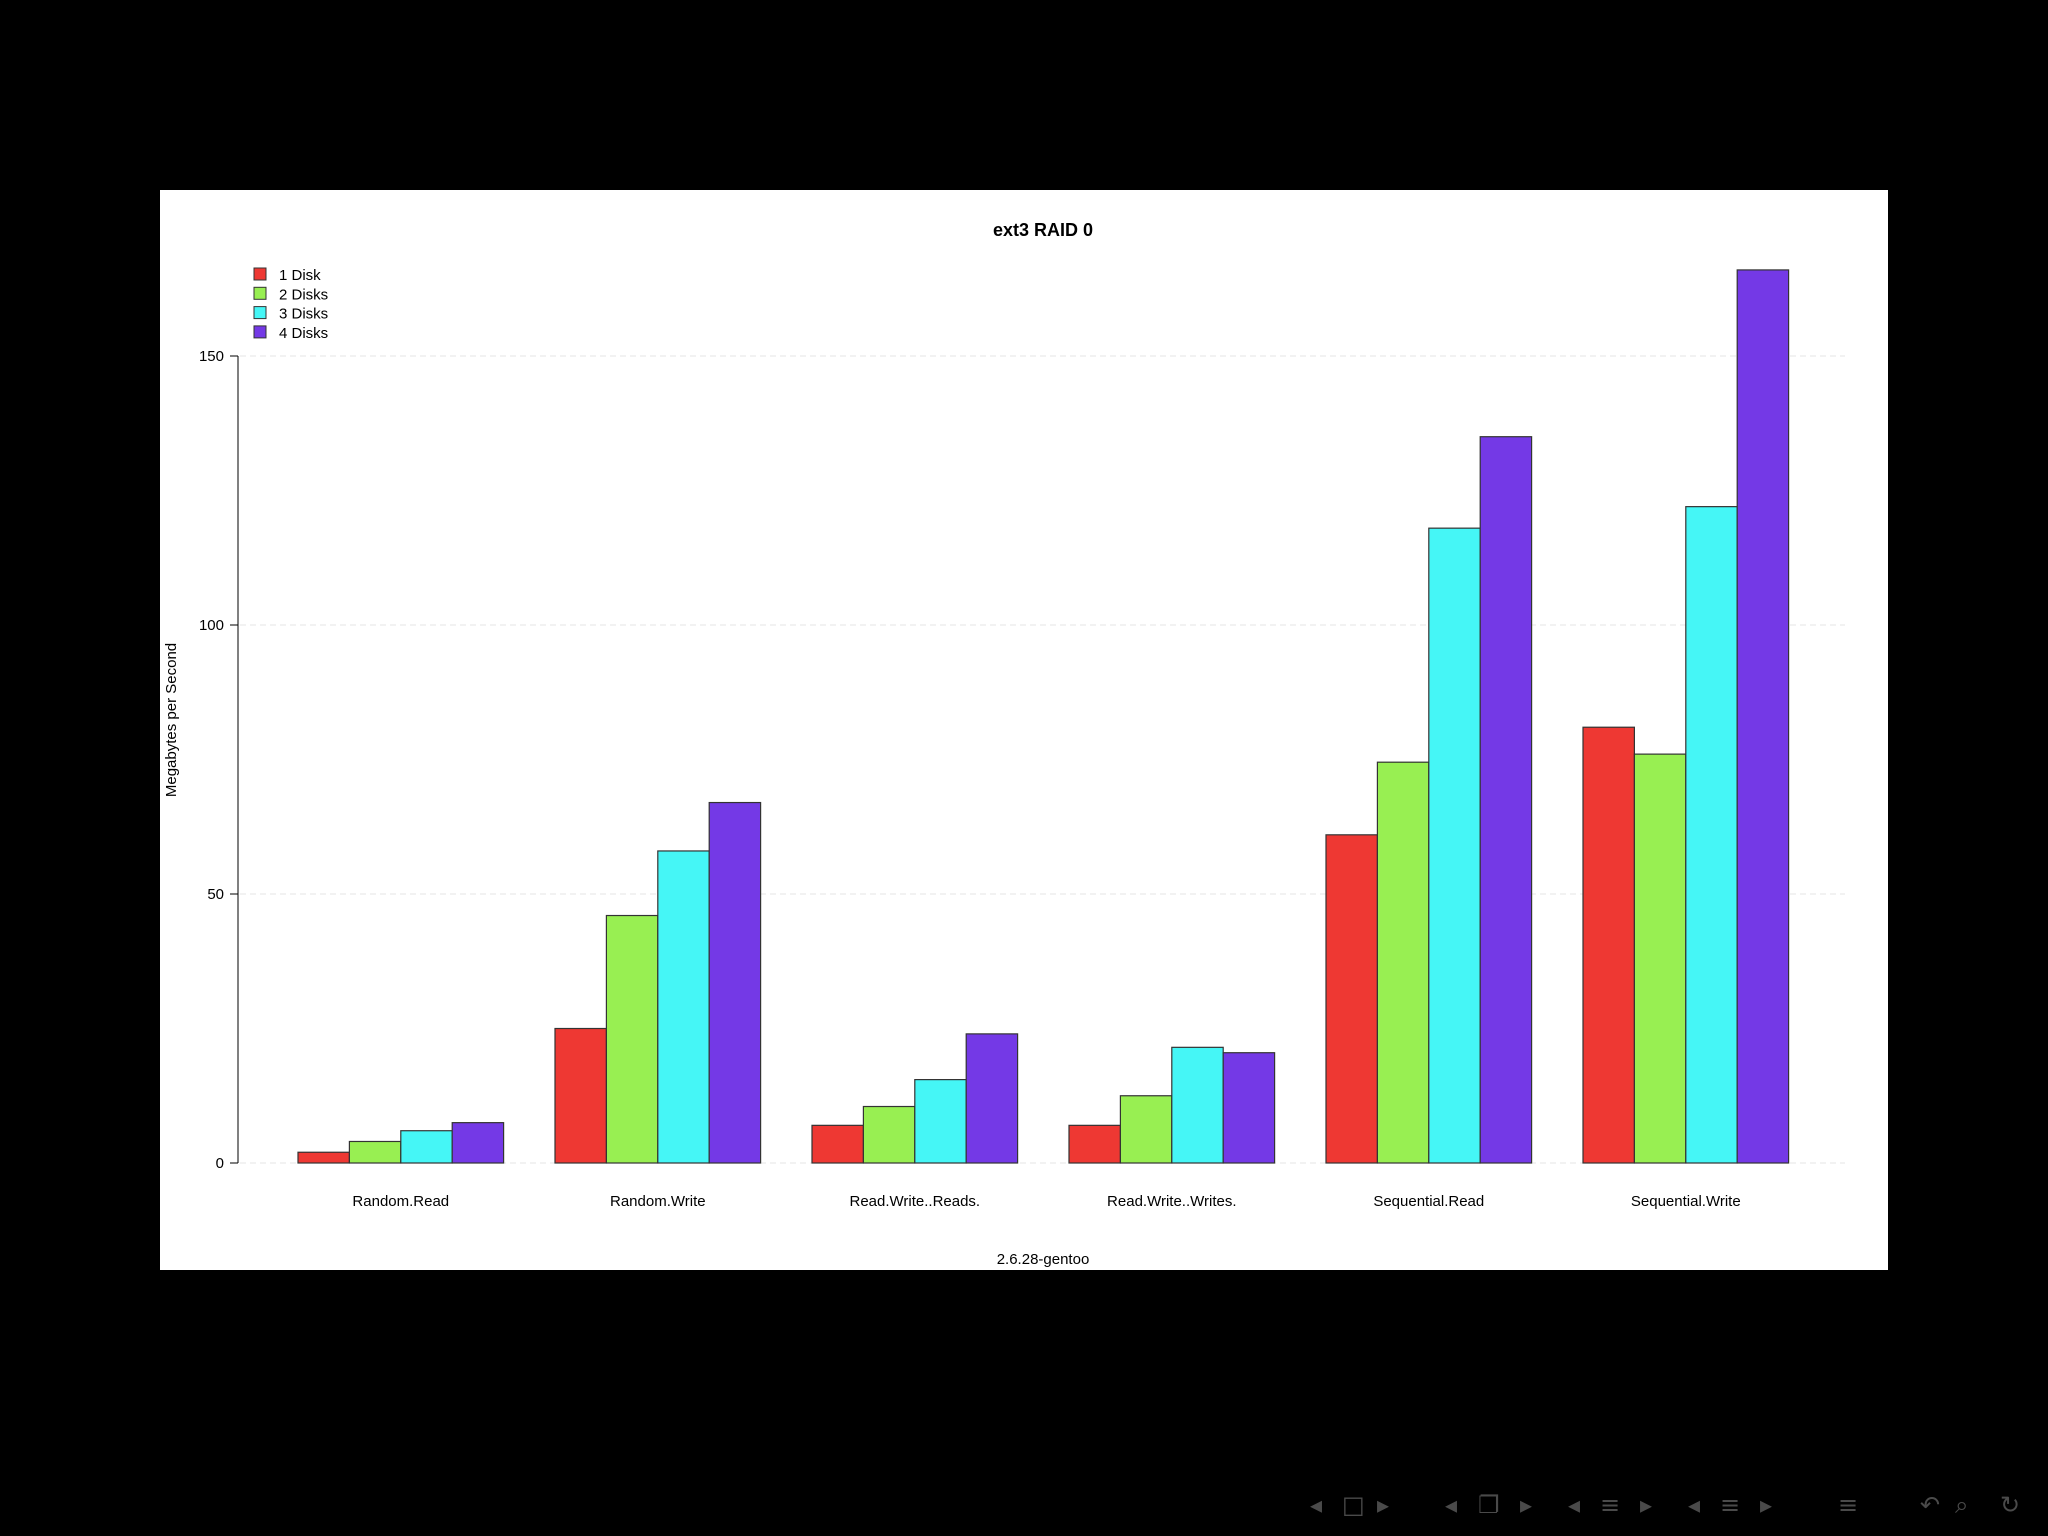 The image size is (2048, 1536). What do you see at coordinates (171, 720) in the screenshot?
I see `y-axis-label: Megabytes per Second` at bounding box center [171, 720].